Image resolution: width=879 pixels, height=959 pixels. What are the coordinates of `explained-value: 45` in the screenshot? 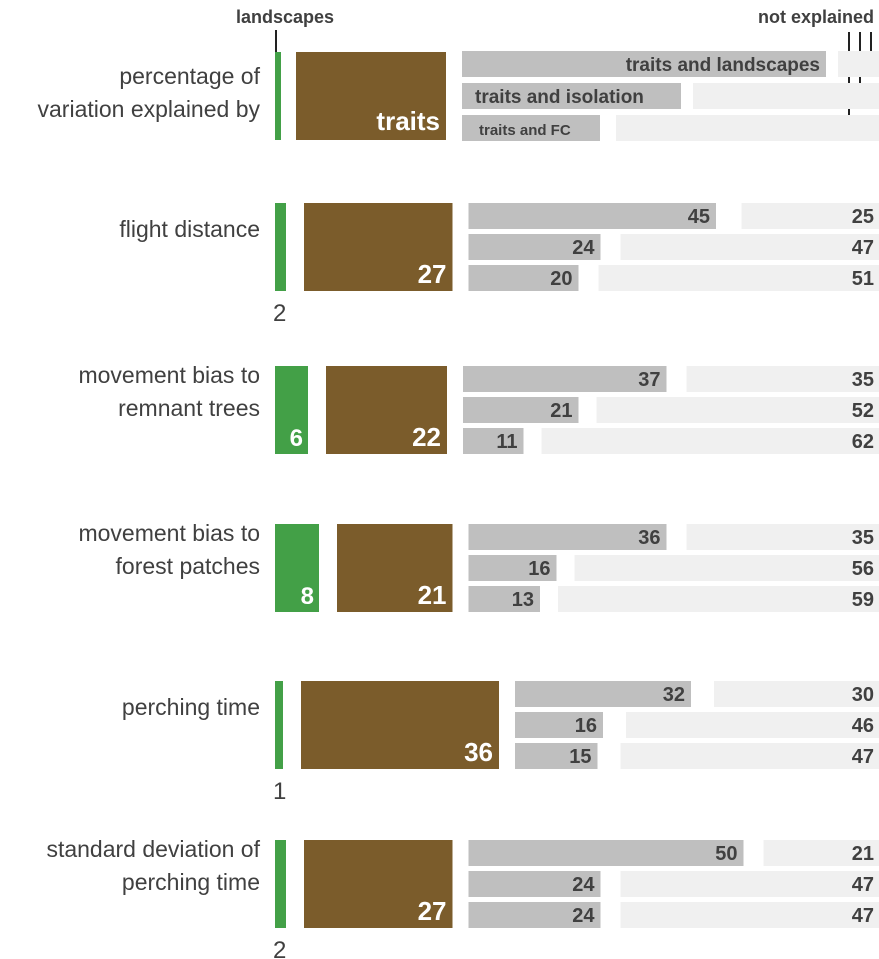 It's located at (699, 217).